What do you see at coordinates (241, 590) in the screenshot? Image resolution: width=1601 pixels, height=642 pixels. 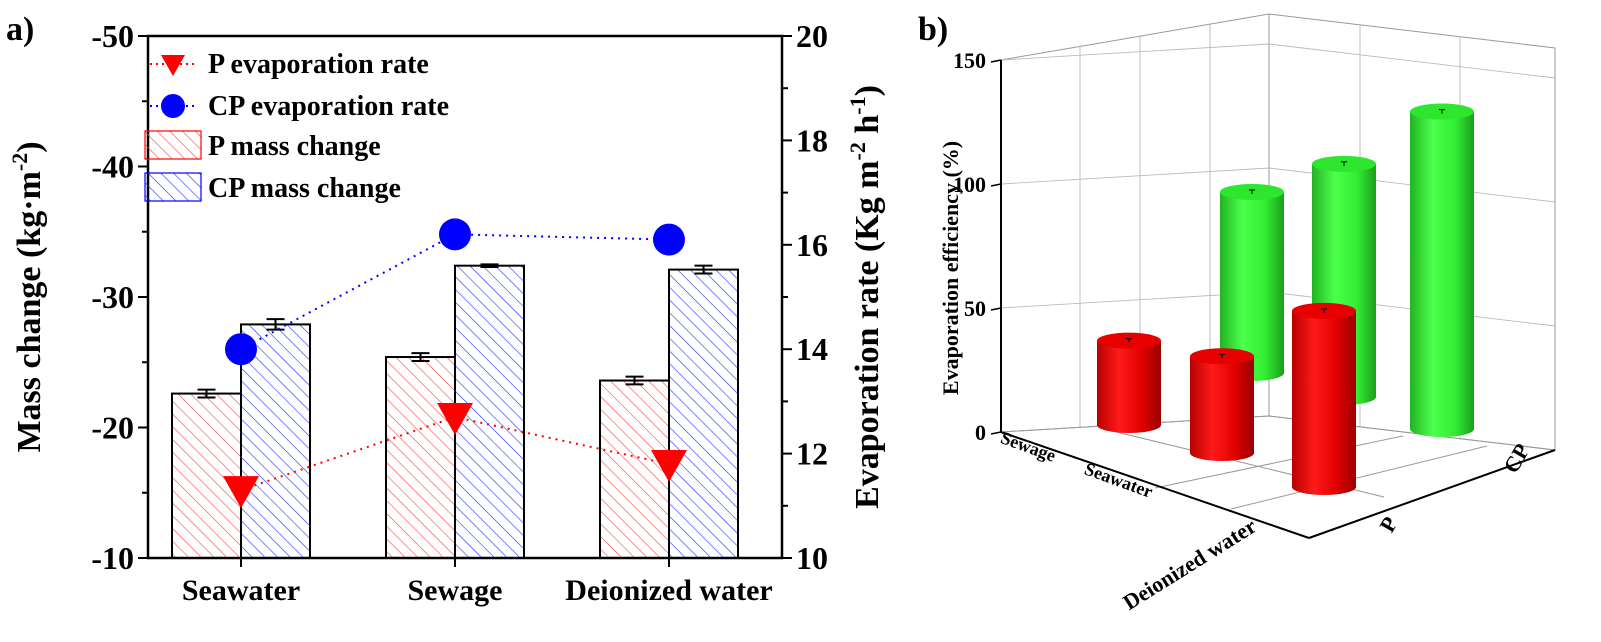 I see `x-tick-label: Seawater` at bounding box center [241, 590].